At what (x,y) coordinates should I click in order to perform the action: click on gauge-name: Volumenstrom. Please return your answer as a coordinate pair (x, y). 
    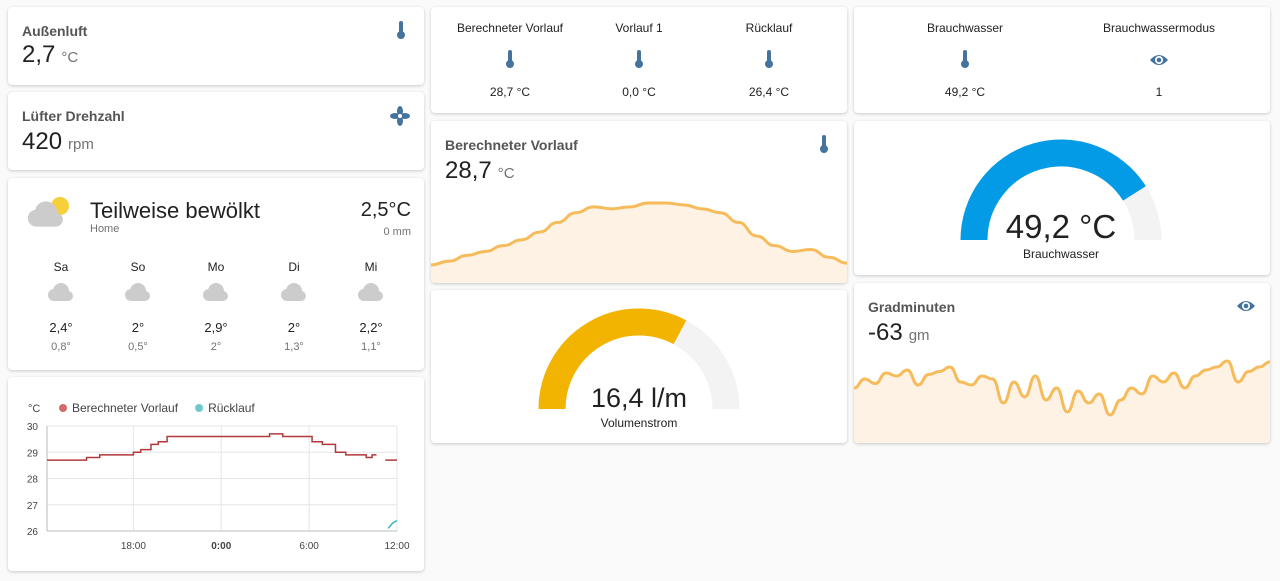
    Looking at the image, I should click on (639, 423).